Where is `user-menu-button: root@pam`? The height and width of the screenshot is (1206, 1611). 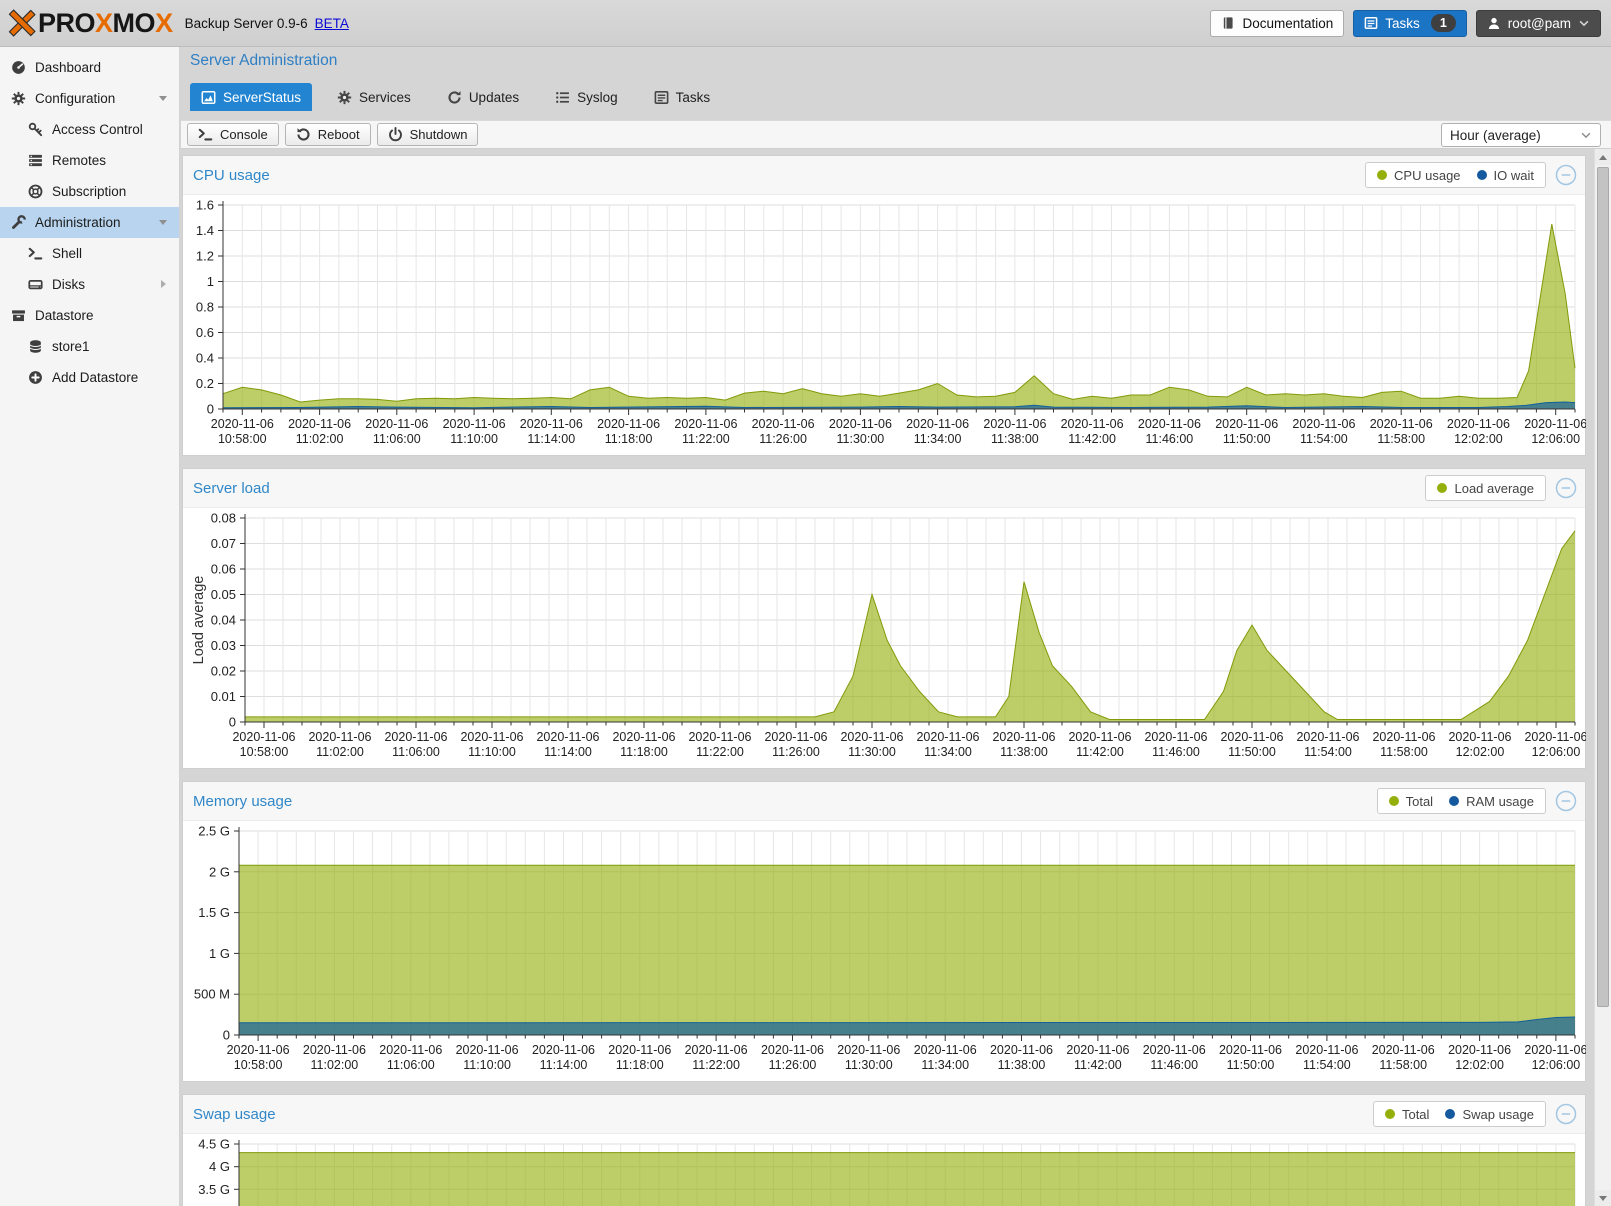 user-menu-button: root@pam is located at coordinates (1538, 23).